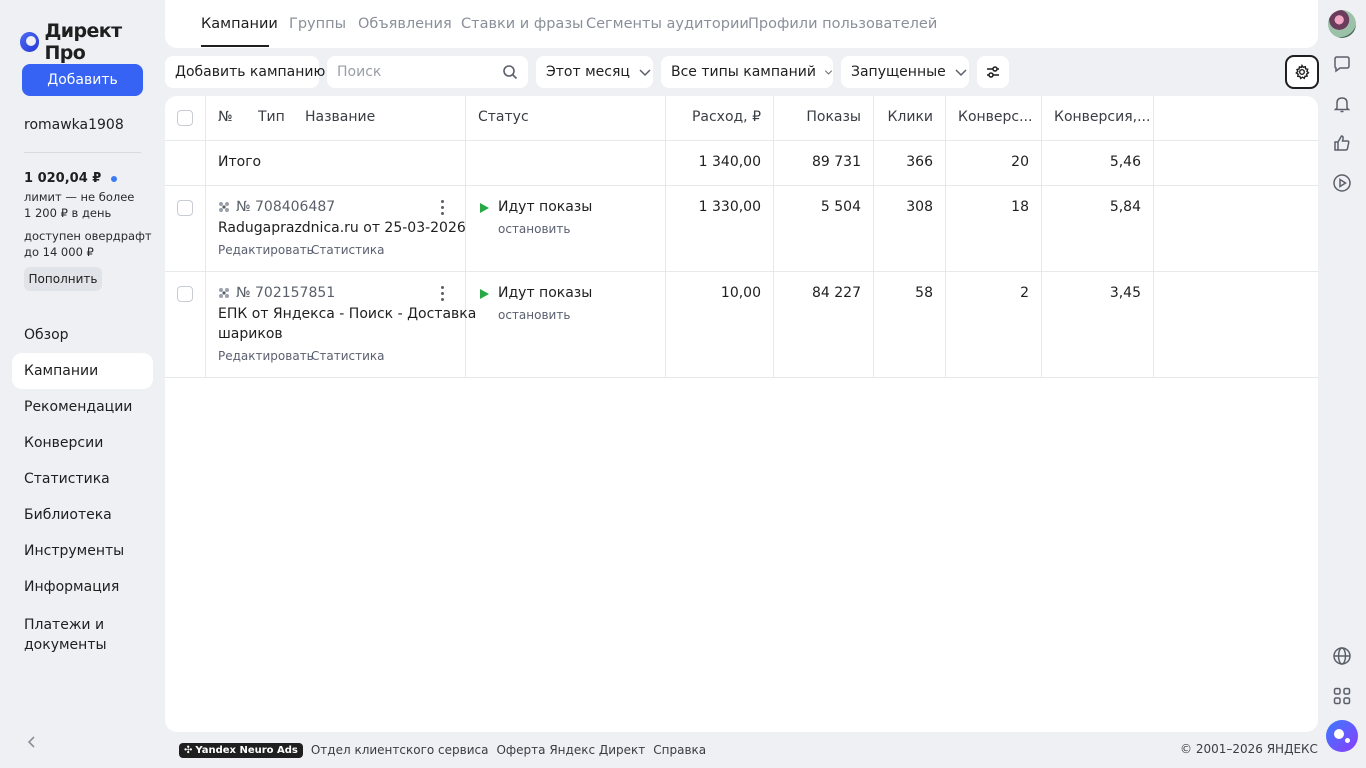  Describe the element at coordinates (74, 551) in the screenshot. I see `sidebar-item-tools: Инструменты` at that location.